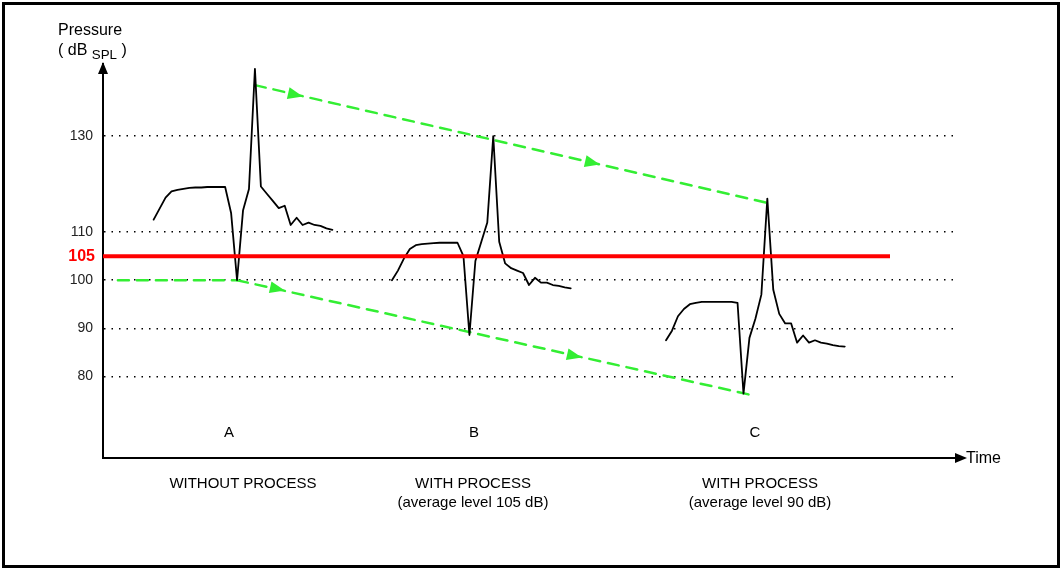 The height and width of the screenshot is (570, 1062). I want to click on y-axis-title: Pressure ( dB $_{SPL}$ ), so click(92, 42).